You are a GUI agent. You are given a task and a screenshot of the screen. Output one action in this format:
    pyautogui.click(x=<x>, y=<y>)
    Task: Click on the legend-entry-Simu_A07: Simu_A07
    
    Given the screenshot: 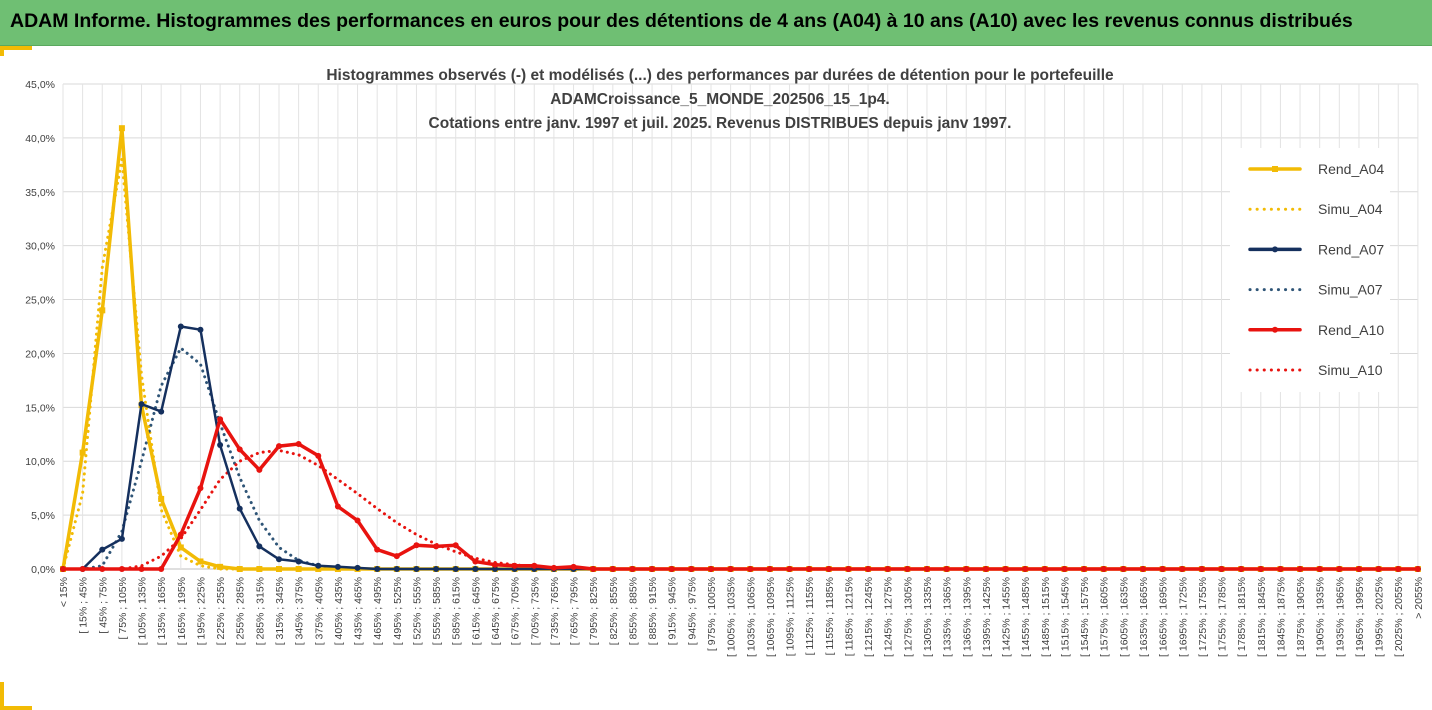 What is the action you would take?
    pyautogui.click(x=1315, y=290)
    